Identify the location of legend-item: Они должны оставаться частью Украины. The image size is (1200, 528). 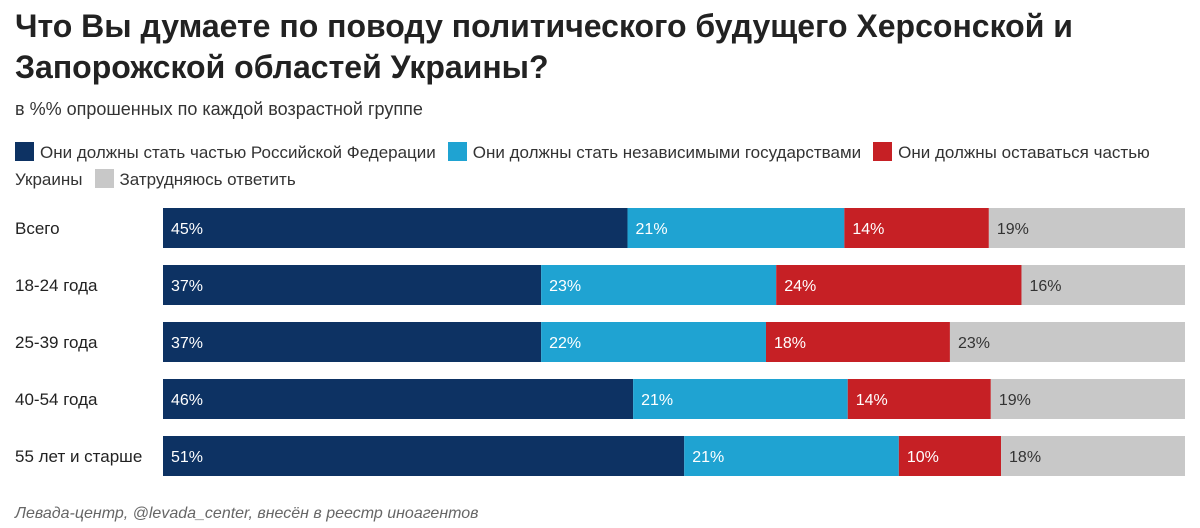
(582, 165).